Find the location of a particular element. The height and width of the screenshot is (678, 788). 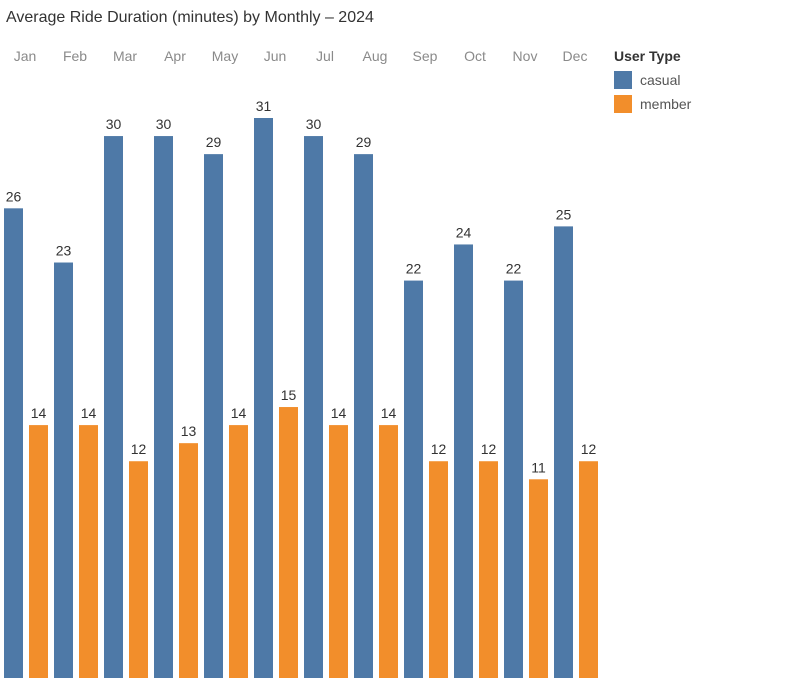

legend: User Type casual member is located at coordinates (652, 82).